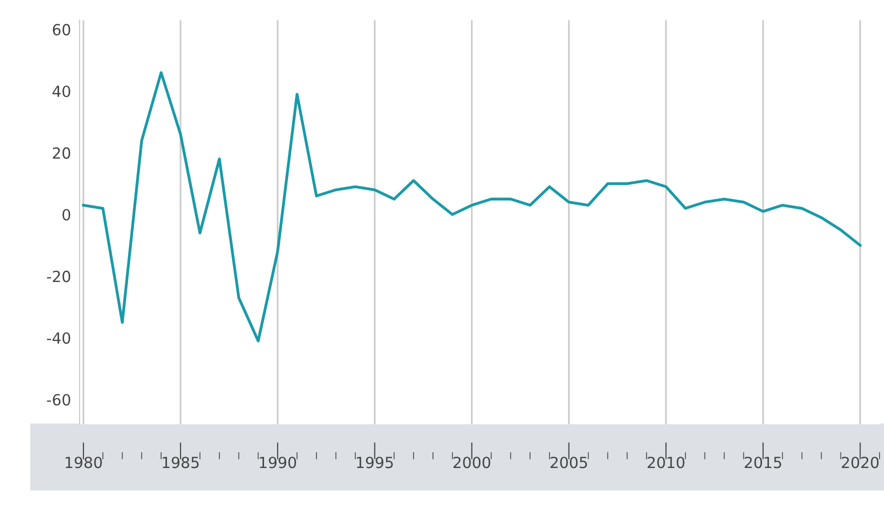 Image resolution: width=884 pixels, height=505 pixels. What do you see at coordinates (61, 30) in the screenshot?
I see `y-tick-label: 60` at bounding box center [61, 30].